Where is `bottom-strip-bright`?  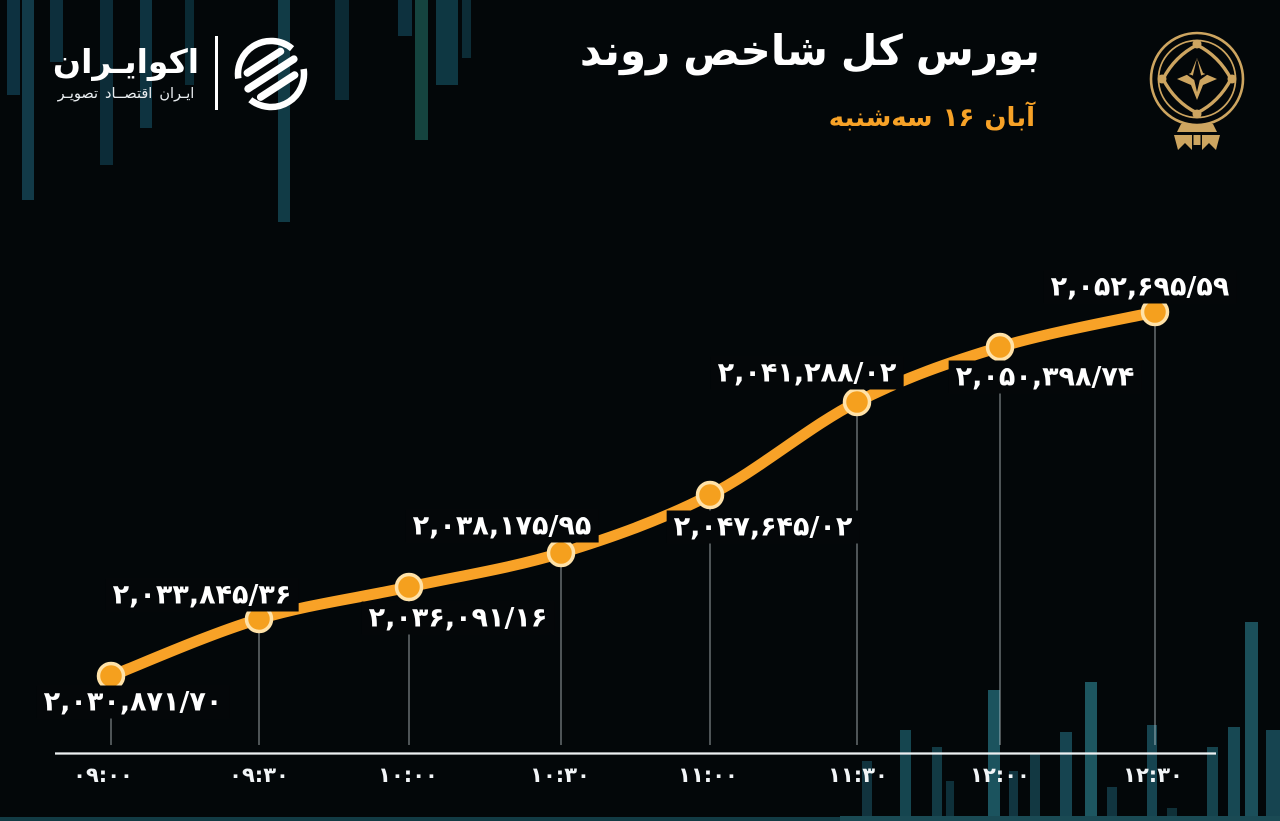 bottom-strip-bright is located at coordinates (1060, 818).